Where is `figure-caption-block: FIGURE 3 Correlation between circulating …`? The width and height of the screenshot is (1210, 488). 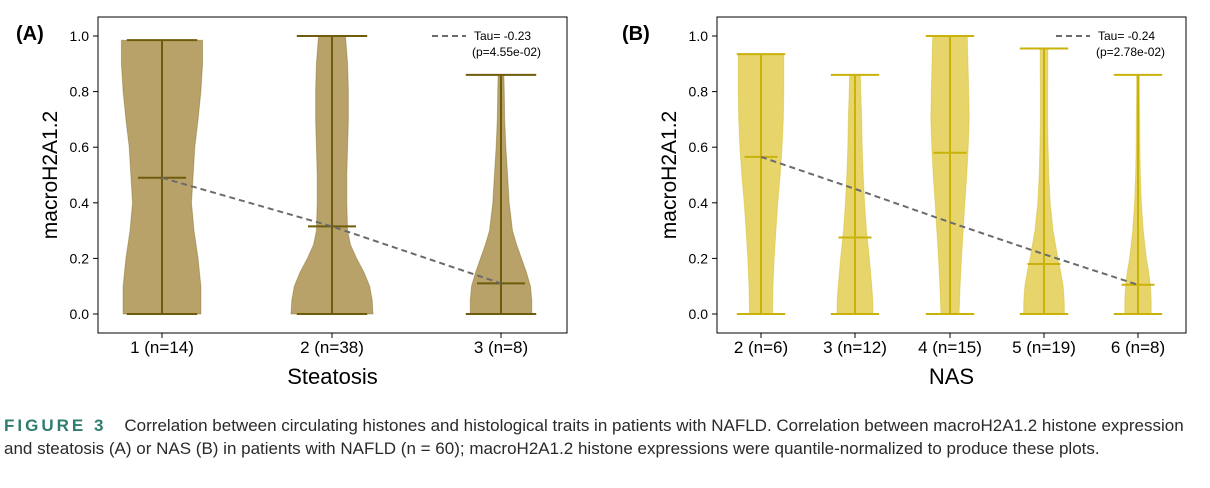
figure-caption-block: FIGURE 3 Correlation between circulating … is located at coordinates (604, 437).